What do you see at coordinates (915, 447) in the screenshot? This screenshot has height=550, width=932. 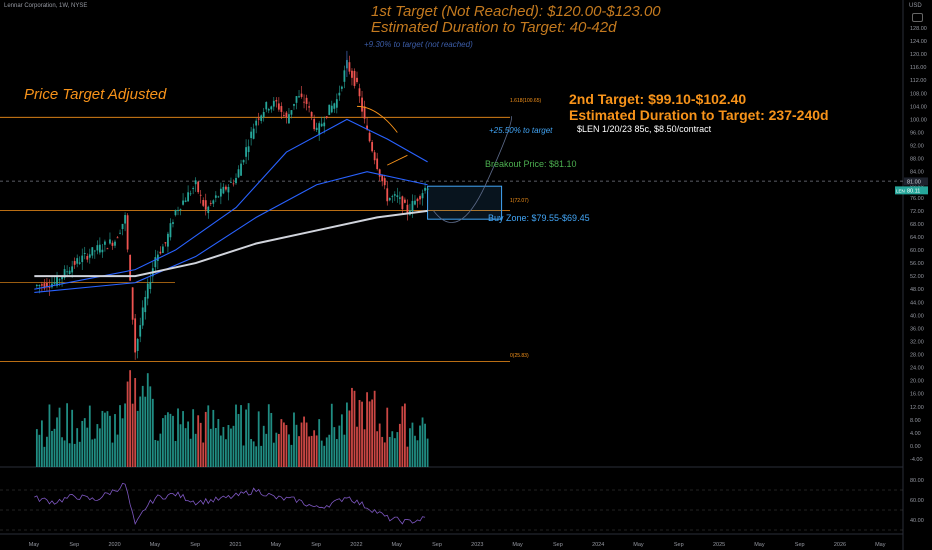 I see `price-tick-label: 0.00` at bounding box center [915, 447].